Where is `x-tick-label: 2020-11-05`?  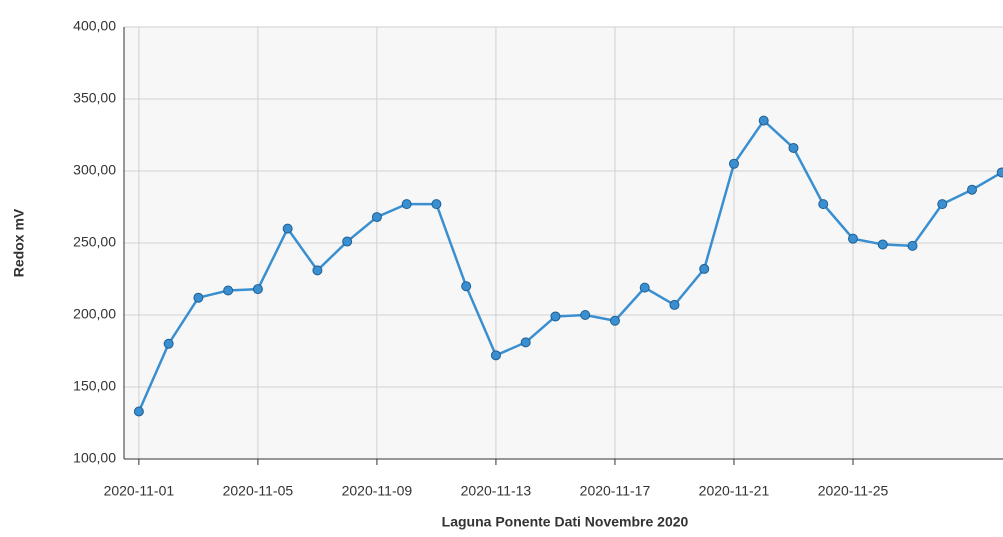
x-tick-label: 2020-11-05 is located at coordinates (258, 491).